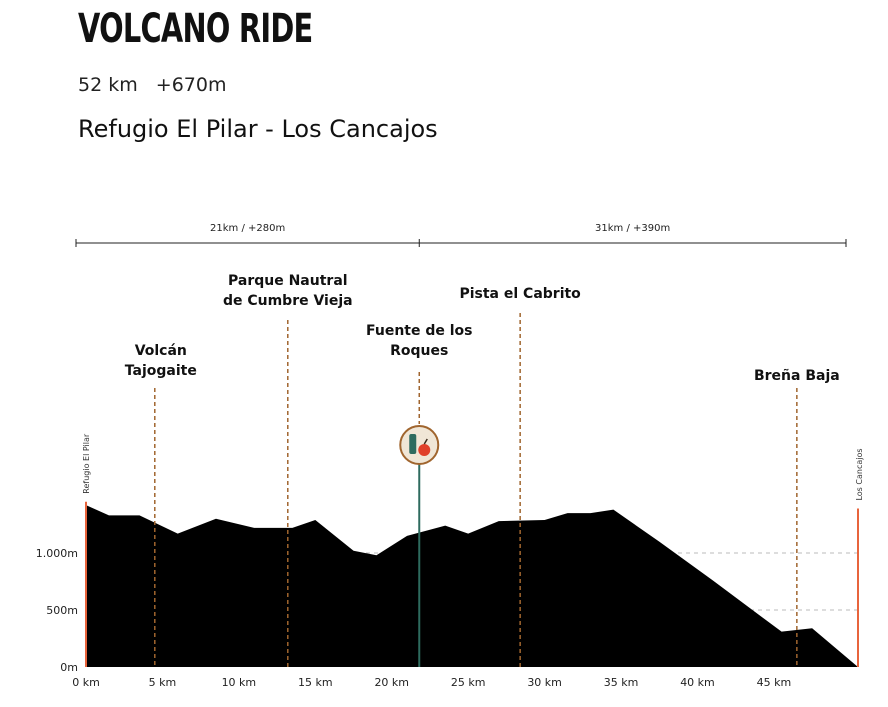  What do you see at coordinates (468, 682) in the screenshot?
I see `x-tick-label: 25 km` at bounding box center [468, 682].